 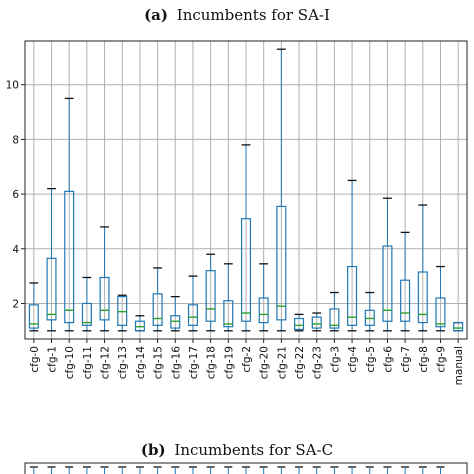 What do you see at coordinates (156, 15) in the screenshot?
I see `chart-a-title-prefix: (a)` at bounding box center [156, 15].